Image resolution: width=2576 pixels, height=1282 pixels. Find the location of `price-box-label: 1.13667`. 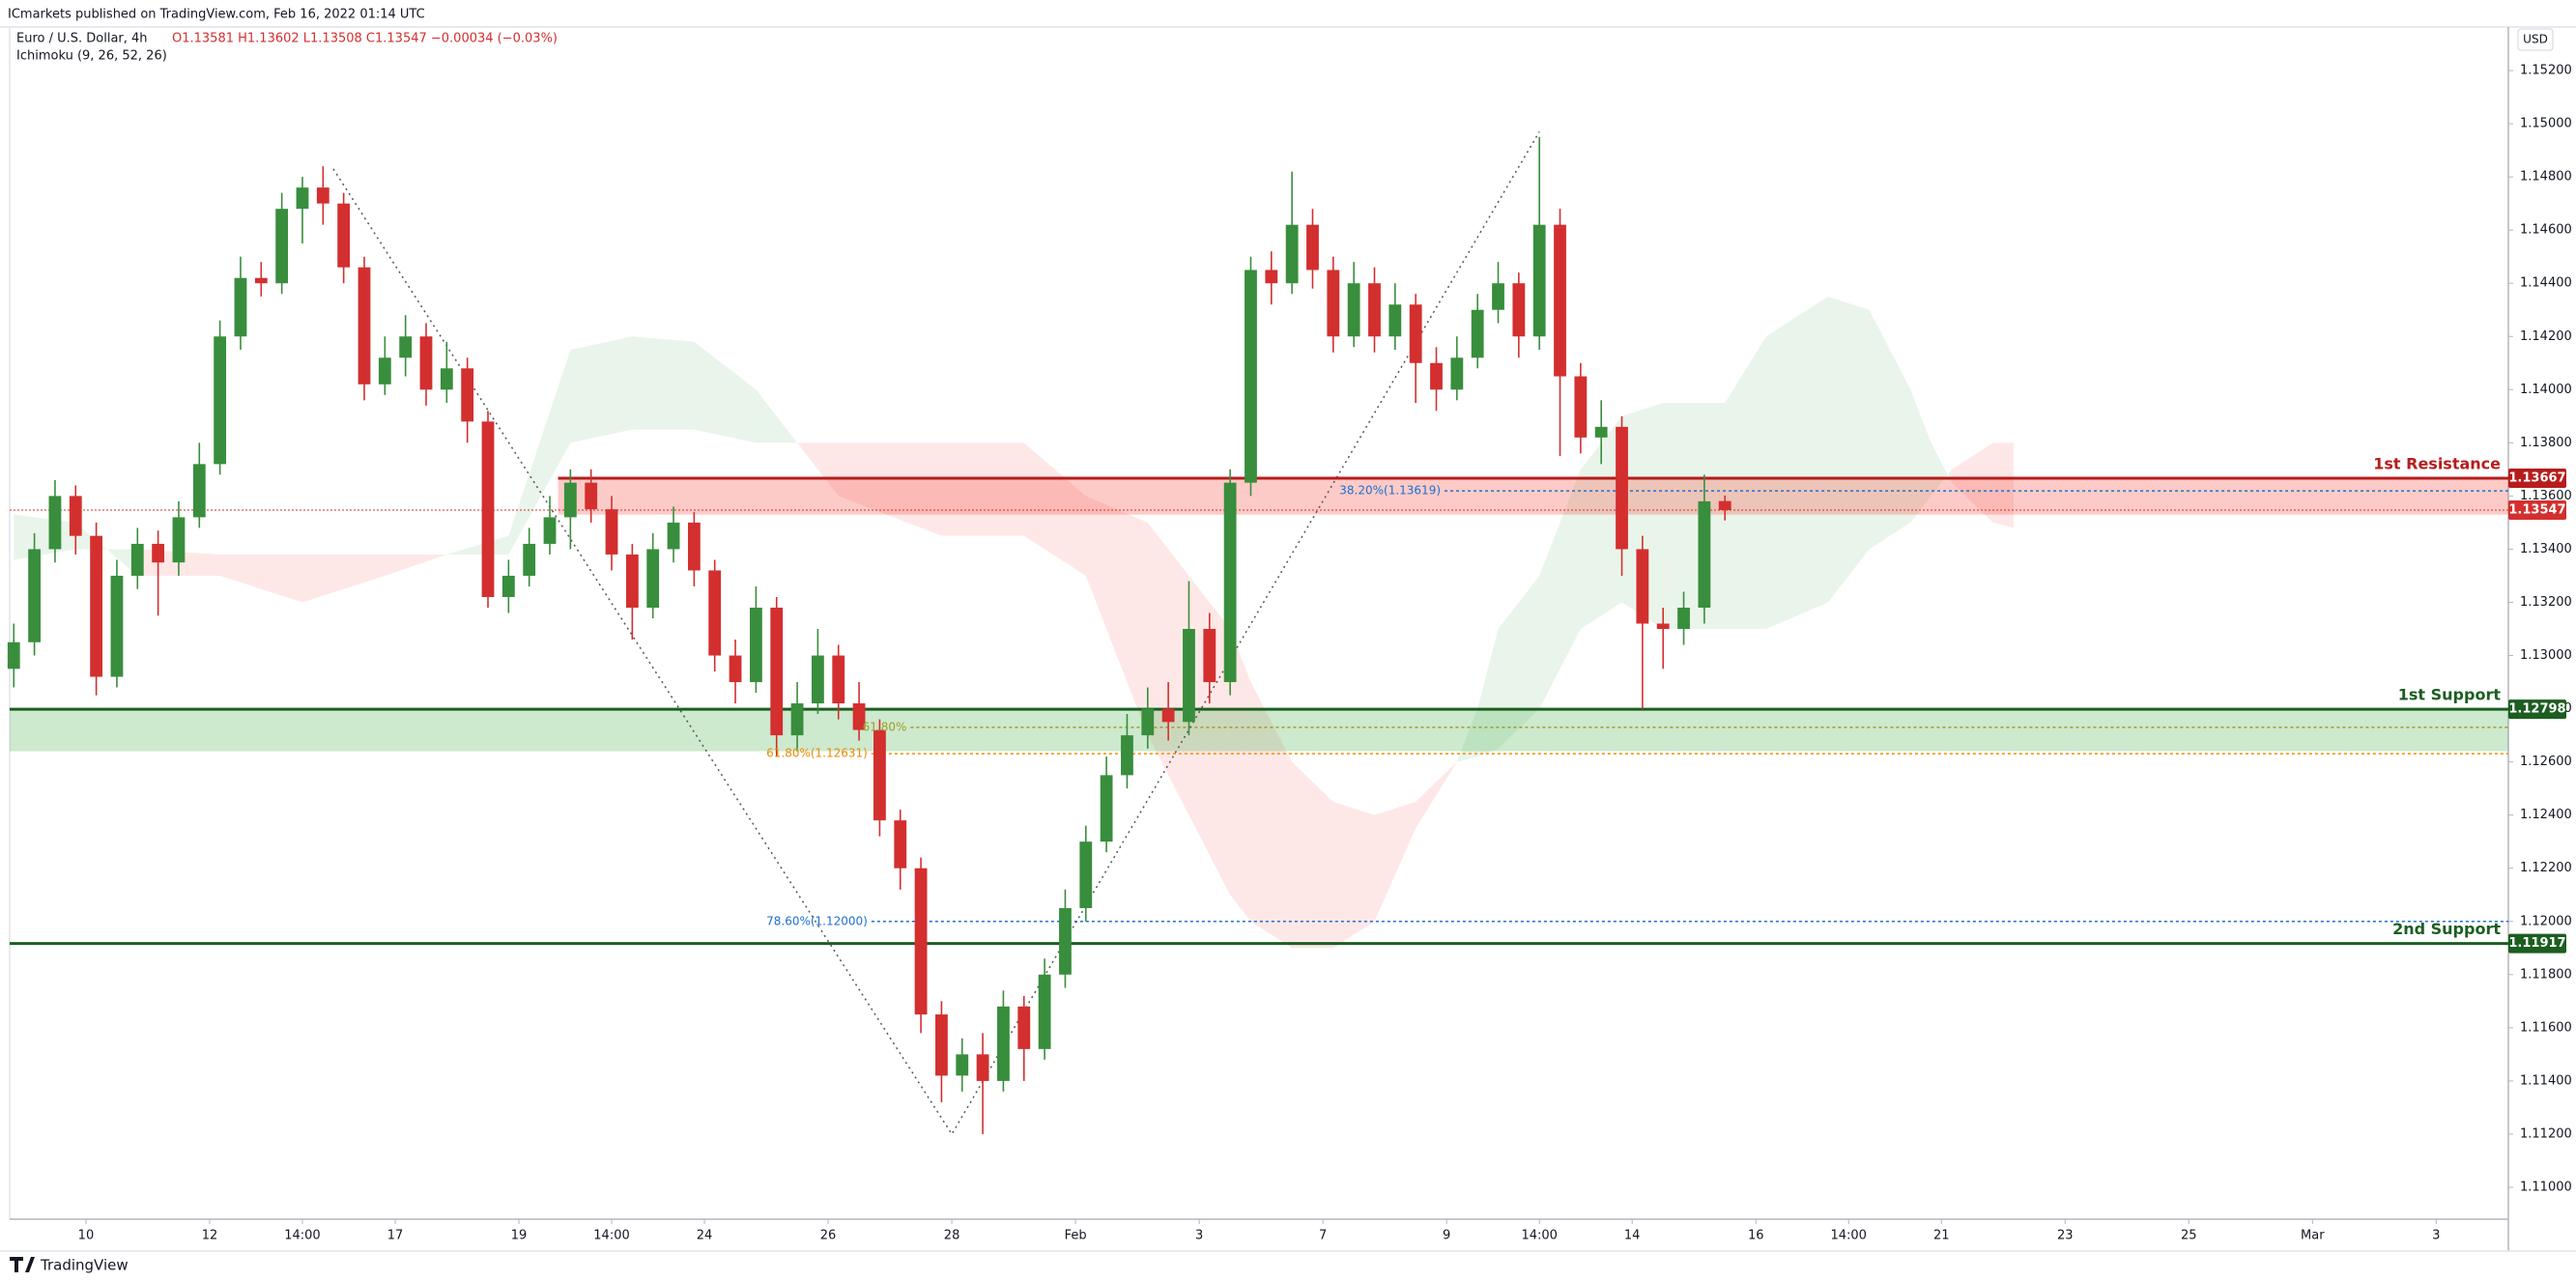

price-box-label: 1.13667 is located at coordinates (2537, 478).